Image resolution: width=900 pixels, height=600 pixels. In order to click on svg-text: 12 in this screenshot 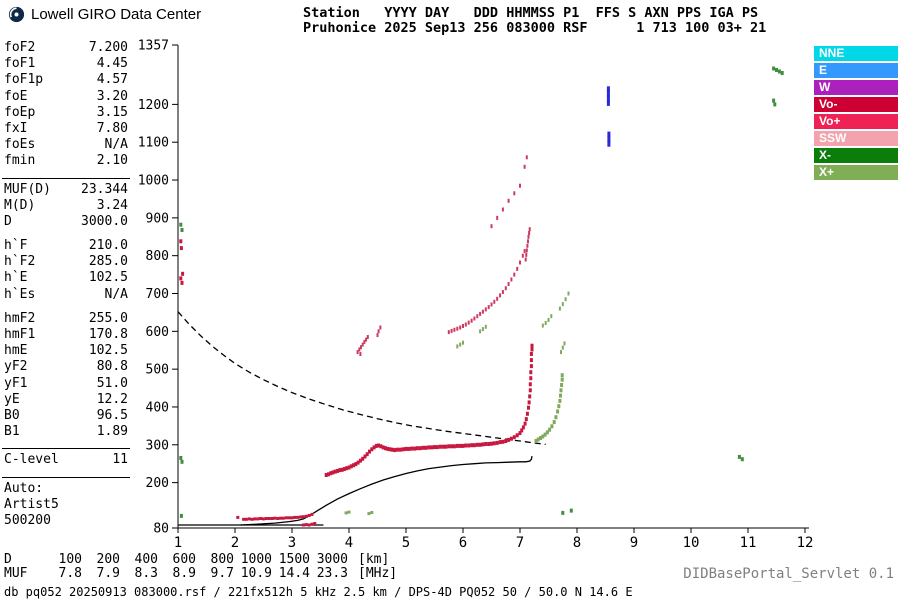, I will do `click(805, 543)`.